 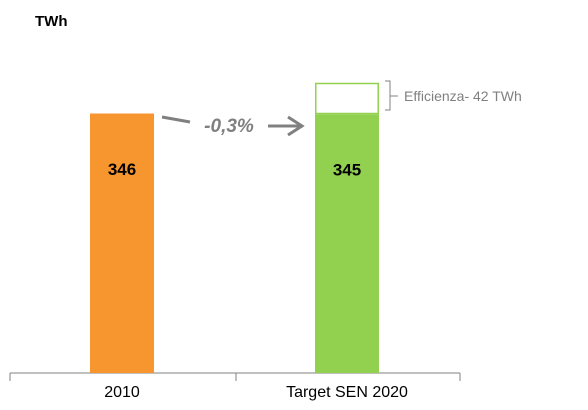 I want to click on value-label: 345, so click(x=347, y=170).